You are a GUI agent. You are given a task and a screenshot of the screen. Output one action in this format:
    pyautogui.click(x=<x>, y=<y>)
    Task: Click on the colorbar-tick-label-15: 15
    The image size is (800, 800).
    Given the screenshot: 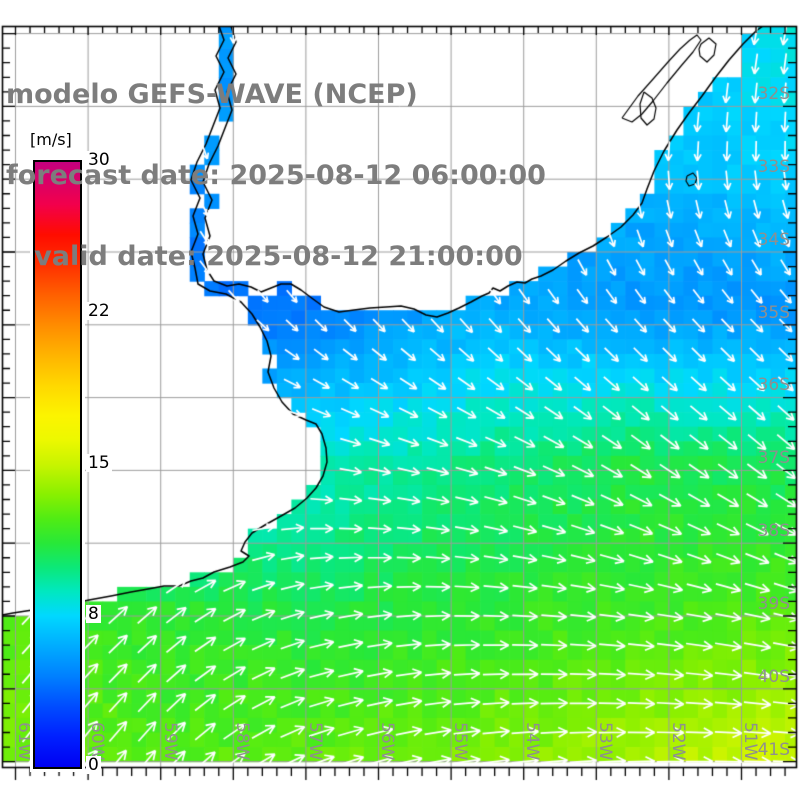 What is the action you would take?
    pyautogui.click(x=99, y=462)
    